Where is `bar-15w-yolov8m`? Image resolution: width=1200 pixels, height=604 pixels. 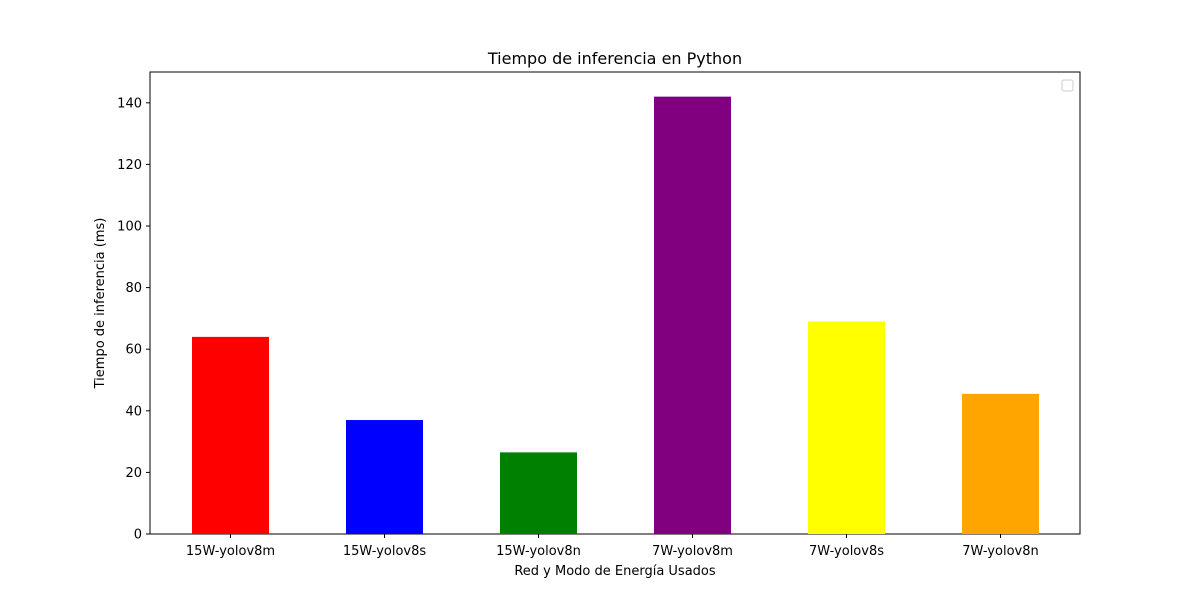 bar-15w-yolov8m is located at coordinates (230, 435).